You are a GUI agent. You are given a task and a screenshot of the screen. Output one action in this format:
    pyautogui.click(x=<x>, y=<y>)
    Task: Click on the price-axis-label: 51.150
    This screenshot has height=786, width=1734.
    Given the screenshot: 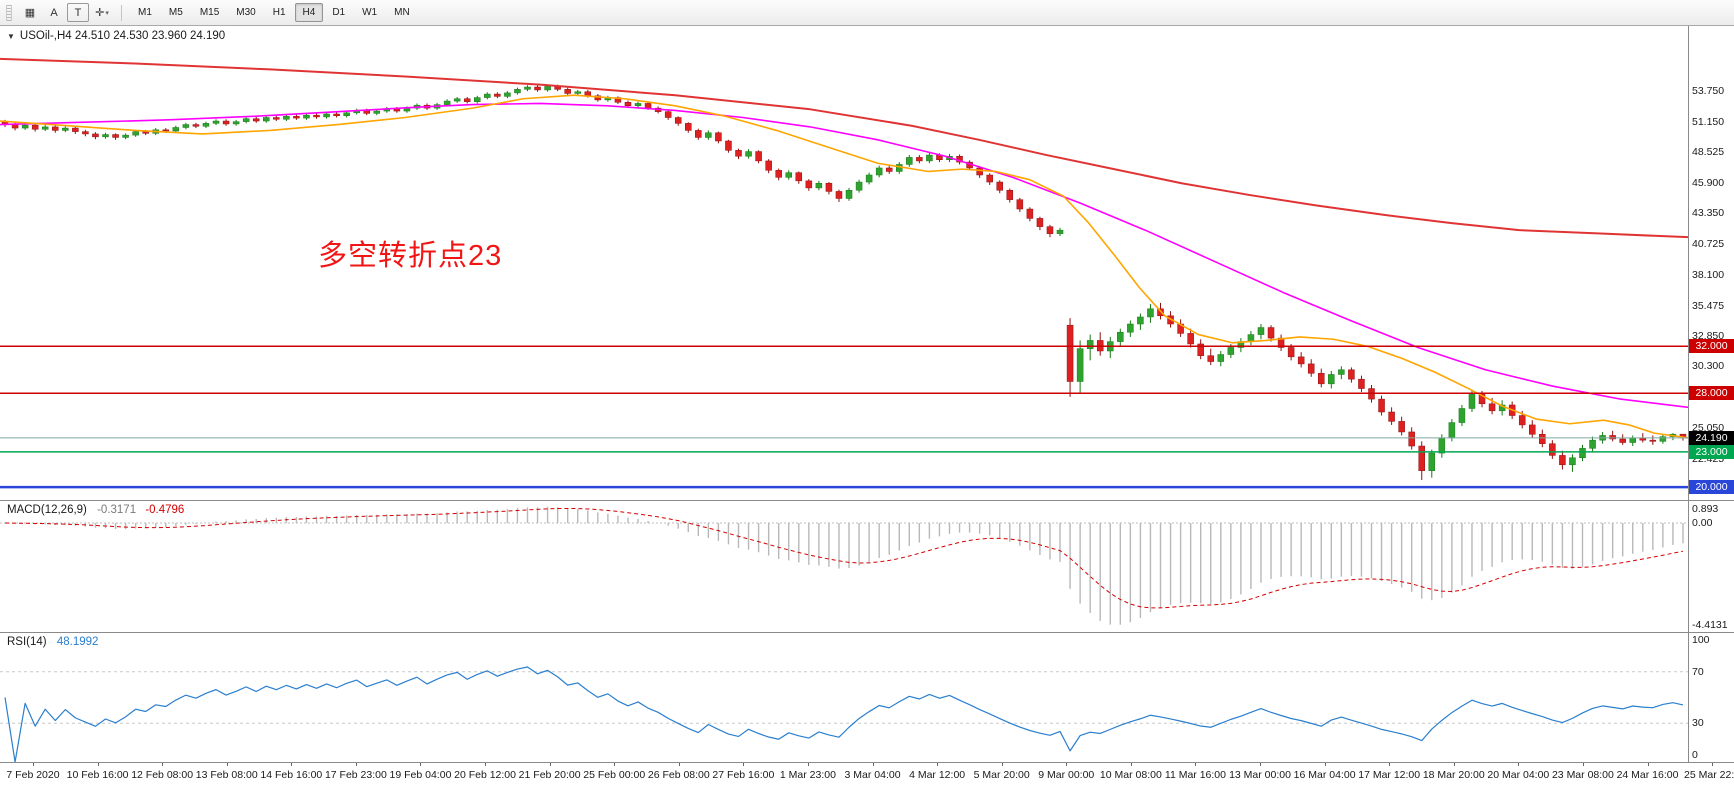 What is the action you would take?
    pyautogui.click(x=1708, y=121)
    